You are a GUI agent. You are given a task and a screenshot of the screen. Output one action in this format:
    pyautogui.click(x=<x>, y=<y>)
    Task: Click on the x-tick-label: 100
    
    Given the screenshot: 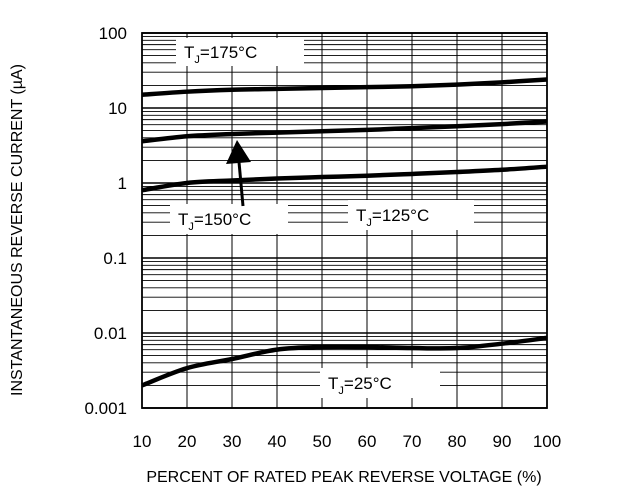 What is the action you would take?
    pyautogui.click(x=547, y=441)
    